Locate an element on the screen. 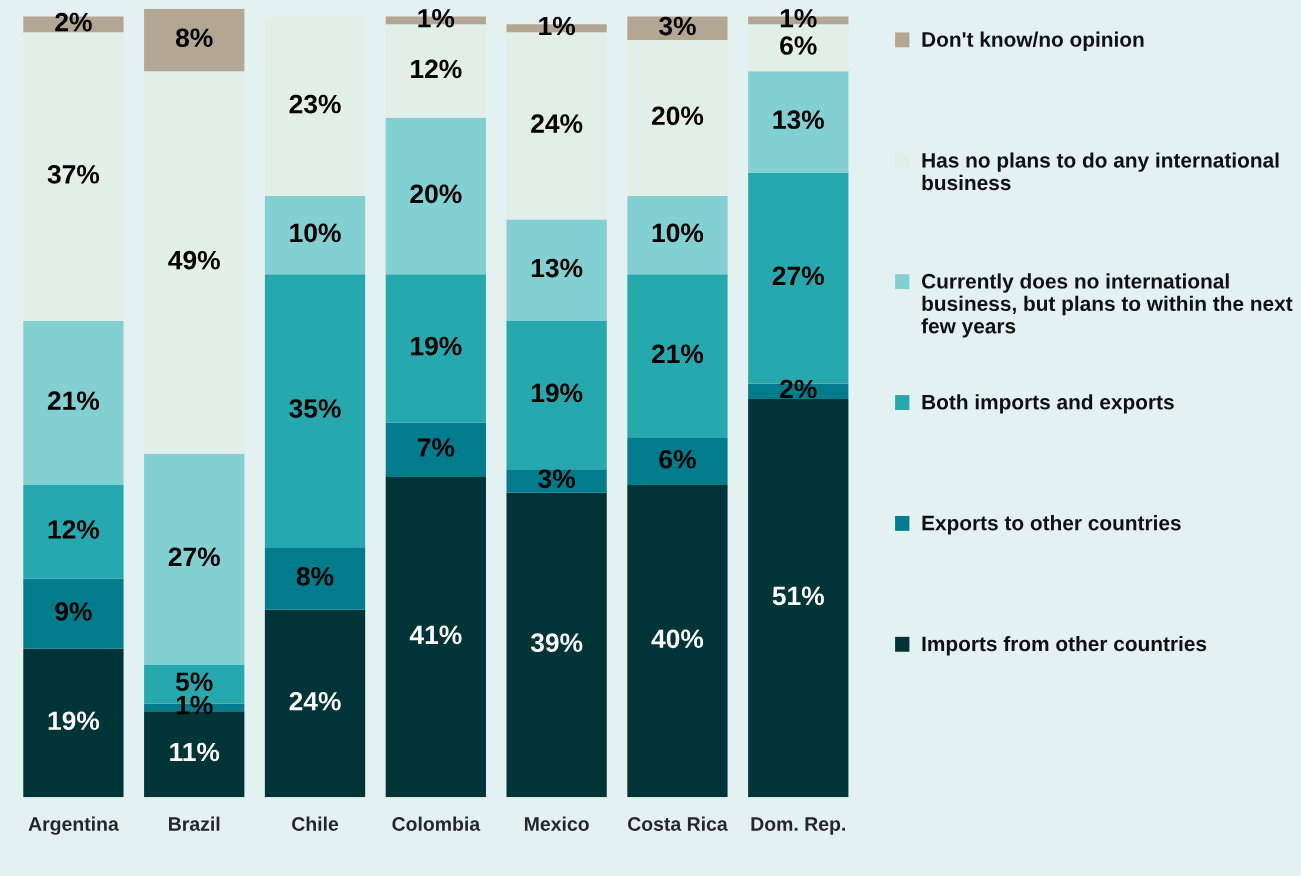  data-label: 39% is located at coordinates (556, 643).